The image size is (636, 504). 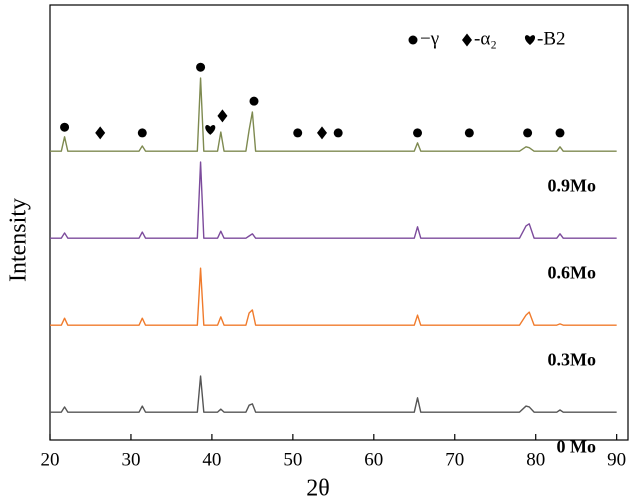 I want to click on legend-label: -B2, so click(x=551, y=38).